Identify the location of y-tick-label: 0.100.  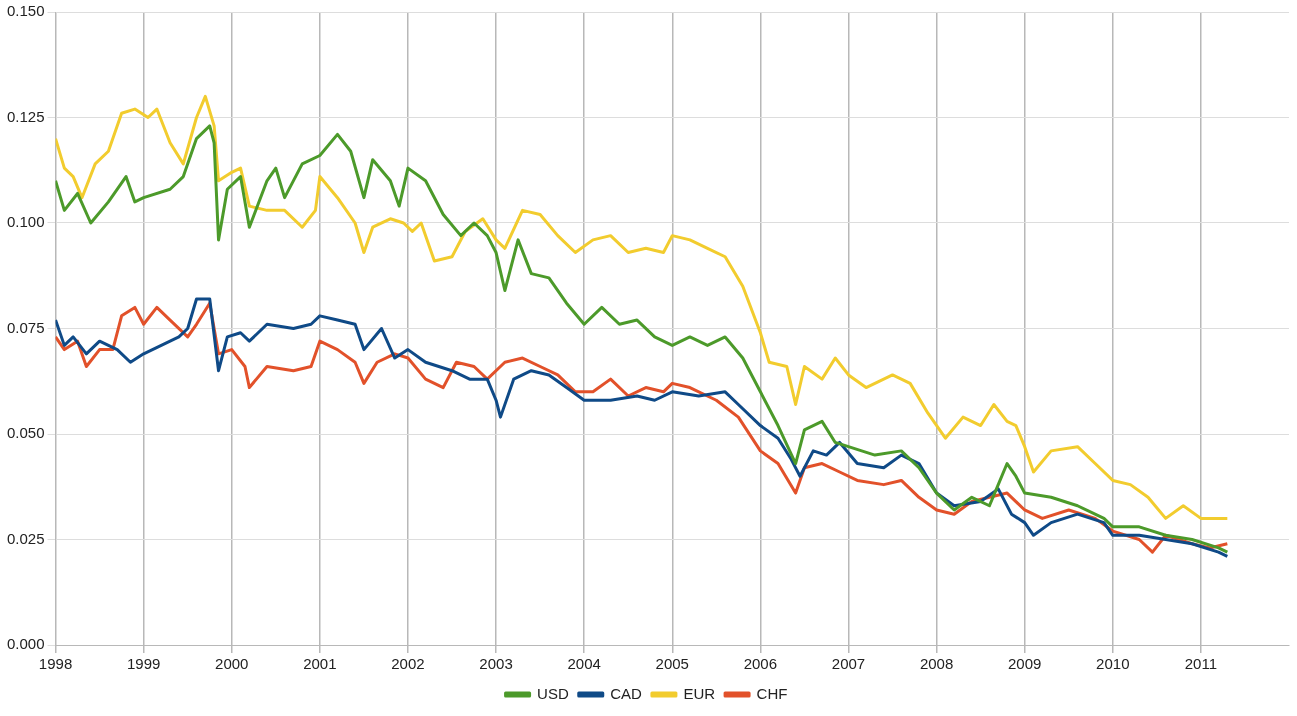
(25, 222).